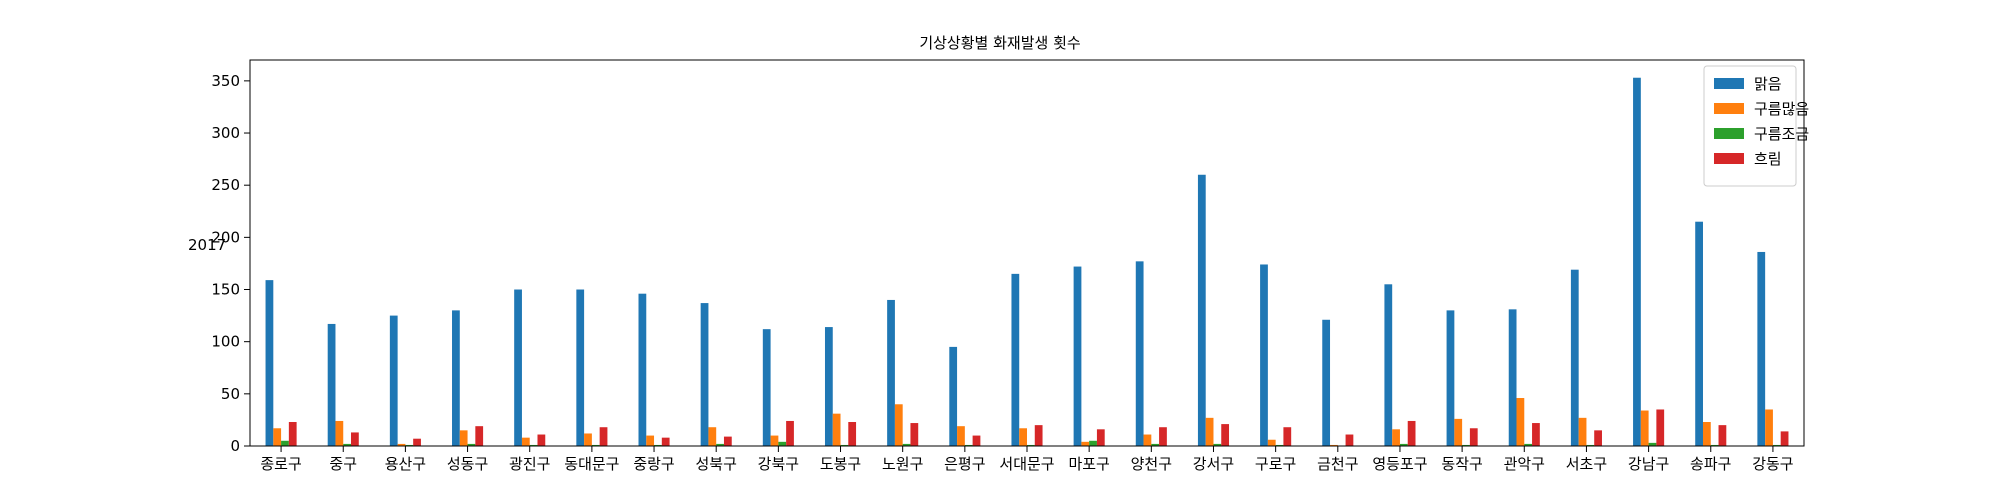 The height and width of the screenshot is (504, 2000). Describe the element at coordinates (1768, 159) in the screenshot. I see `legend-label: 흐림` at that location.